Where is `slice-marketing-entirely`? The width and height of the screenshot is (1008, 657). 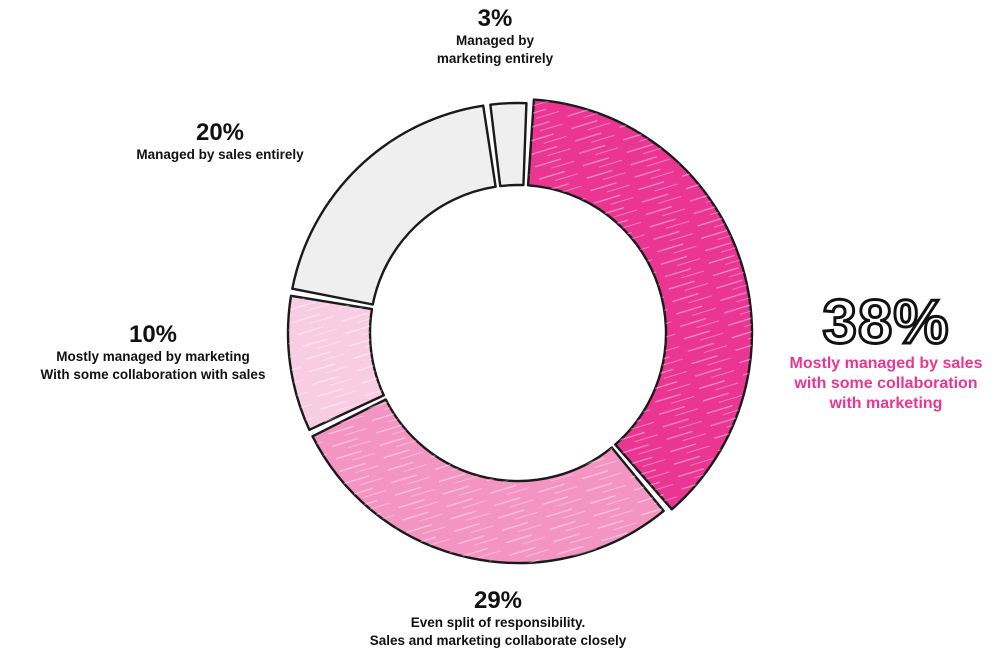
slice-marketing-entirely is located at coordinates (508, 144).